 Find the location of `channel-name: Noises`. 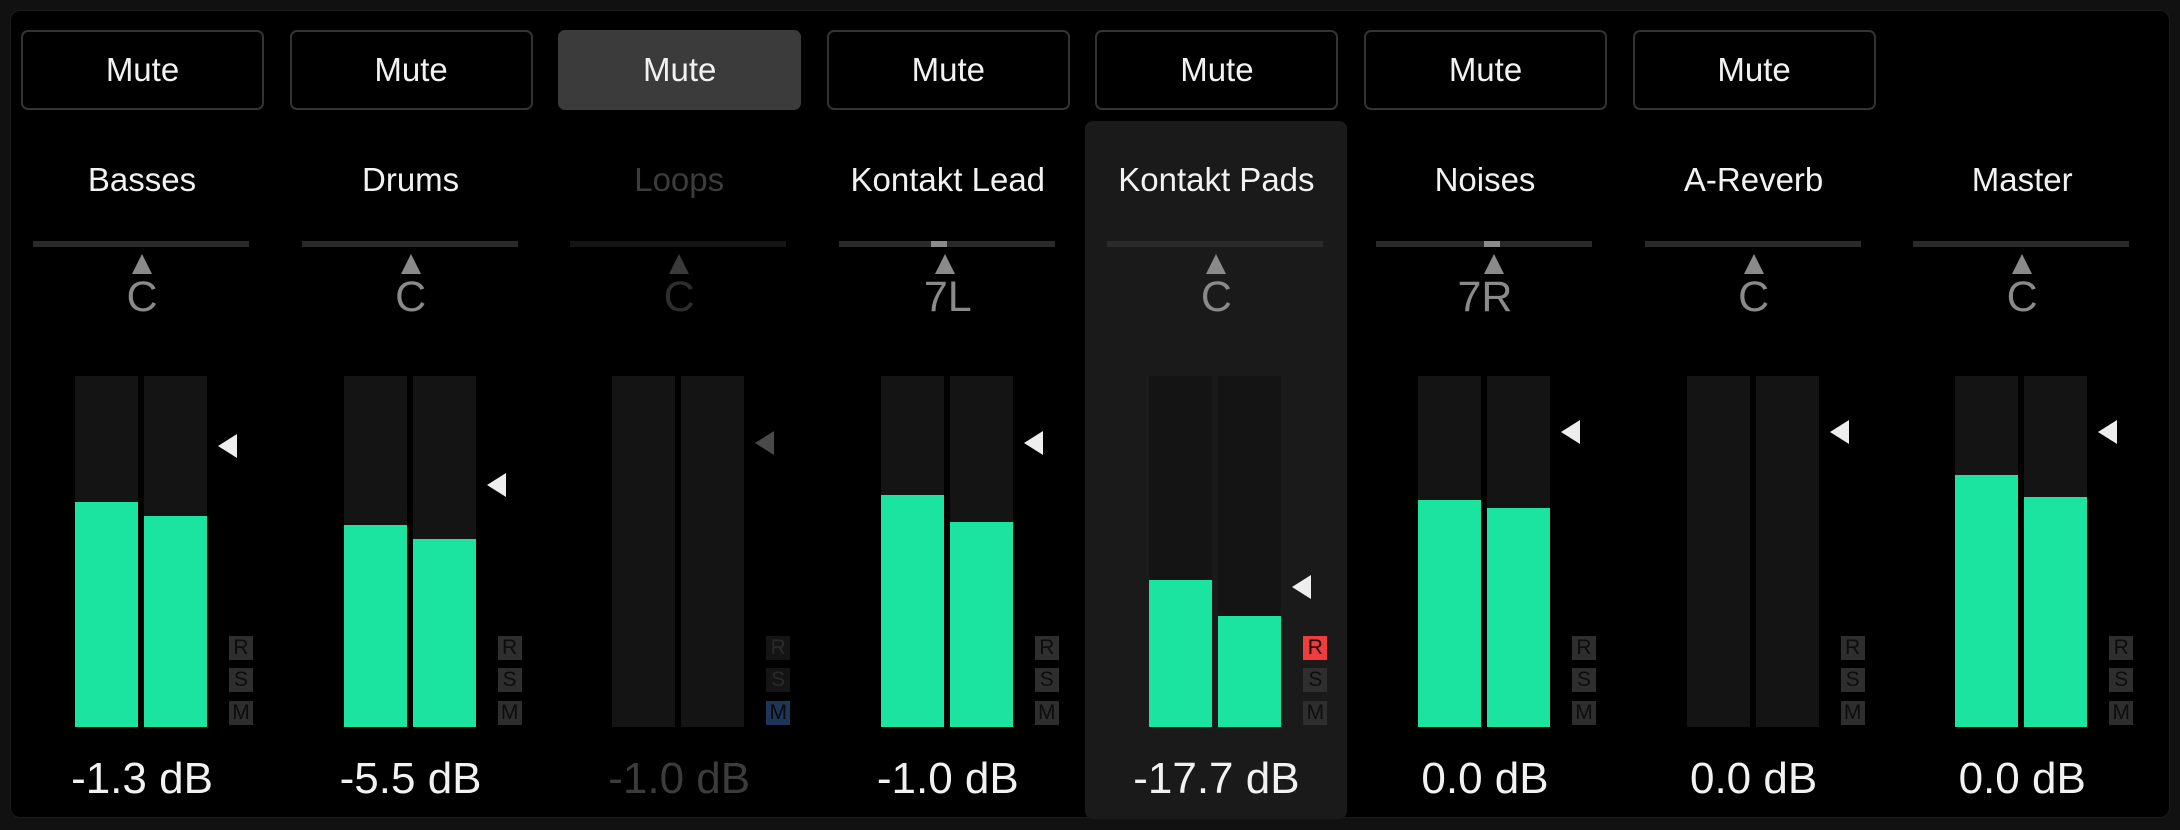

channel-name: Noises is located at coordinates (1485, 179).